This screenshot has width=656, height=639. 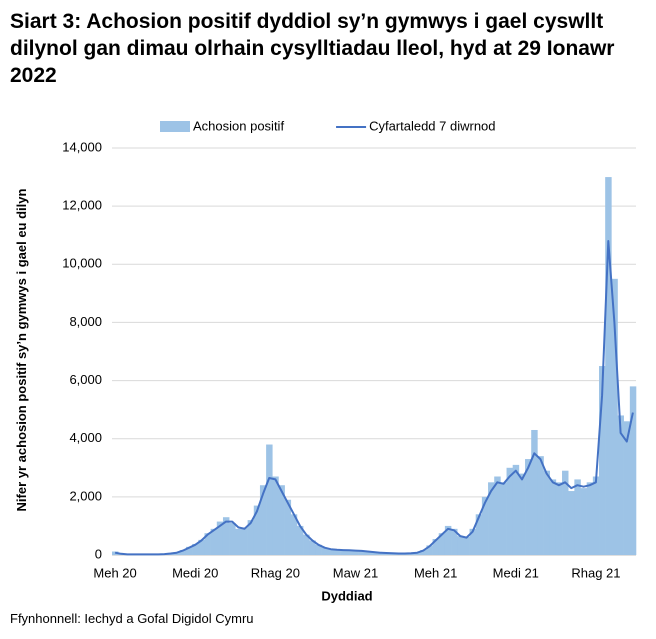 What do you see at coordinates (85, 379) in the screenshot?
I see `y-tick-label: 6,000` at bounding box center [85, 379].